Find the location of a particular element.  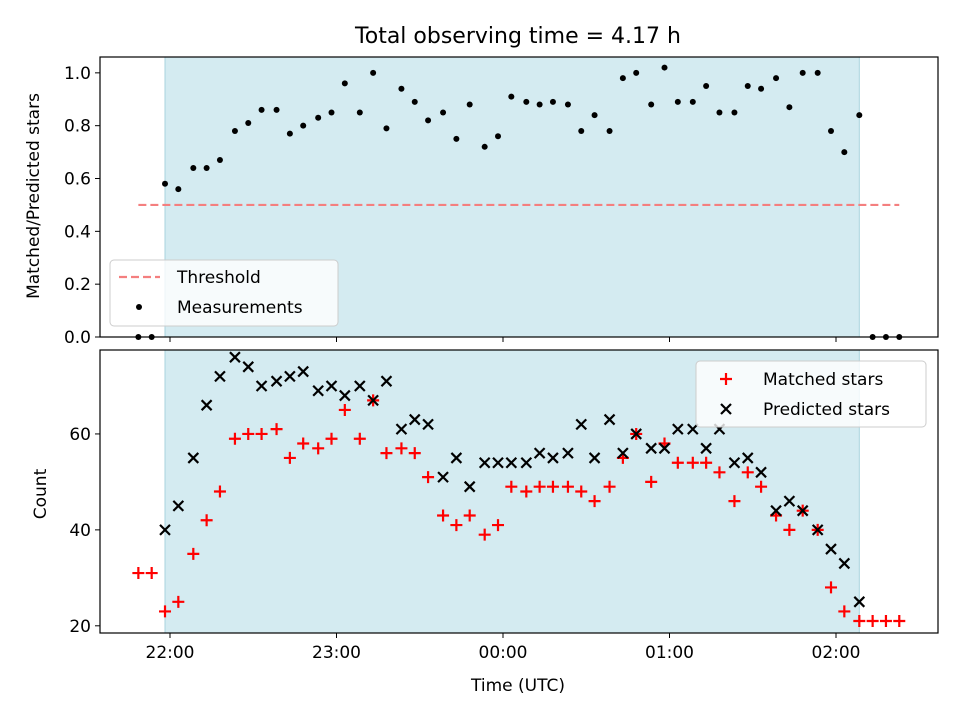

predicted-legend-swatch is located at coordinates (726, 409).